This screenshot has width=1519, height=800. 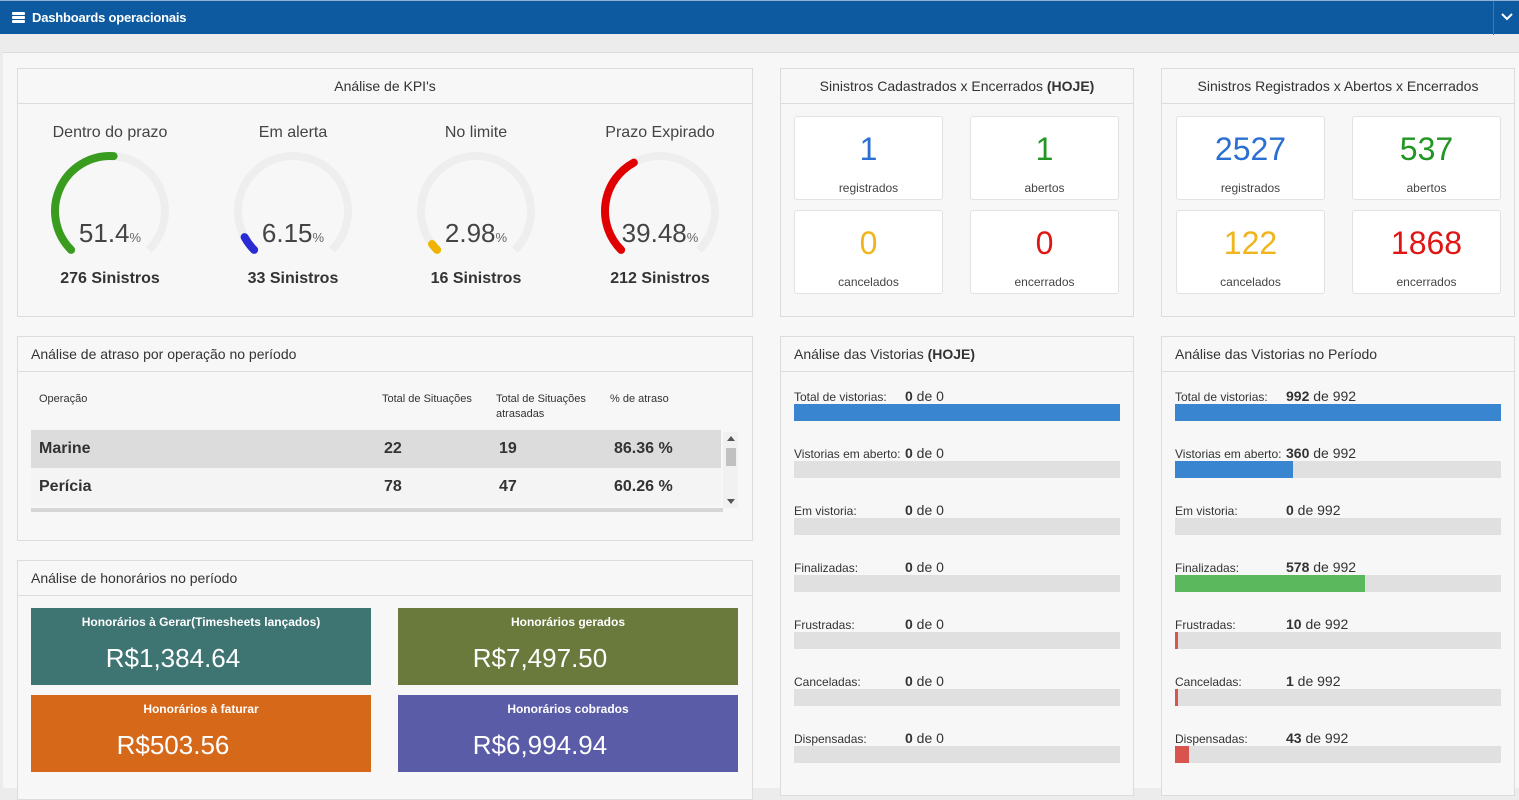 I want to click on fee-tile-charged: Honorários cobrados R$6,994.94, so click(x=568, y=733).